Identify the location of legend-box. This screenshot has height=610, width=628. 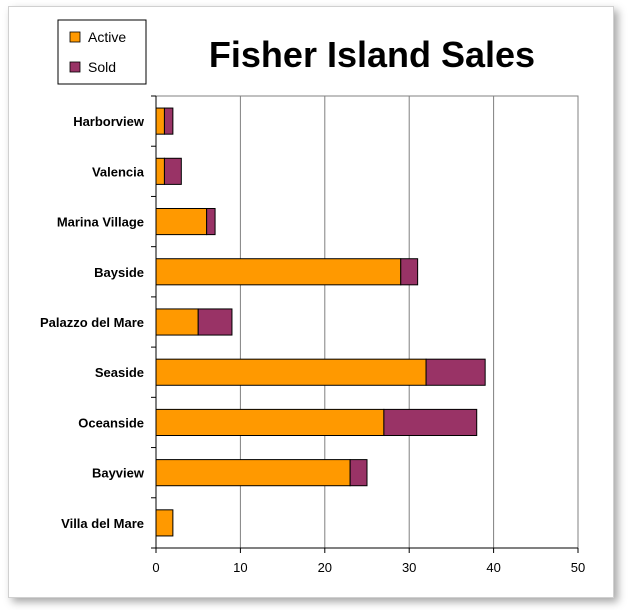
(102, 52).